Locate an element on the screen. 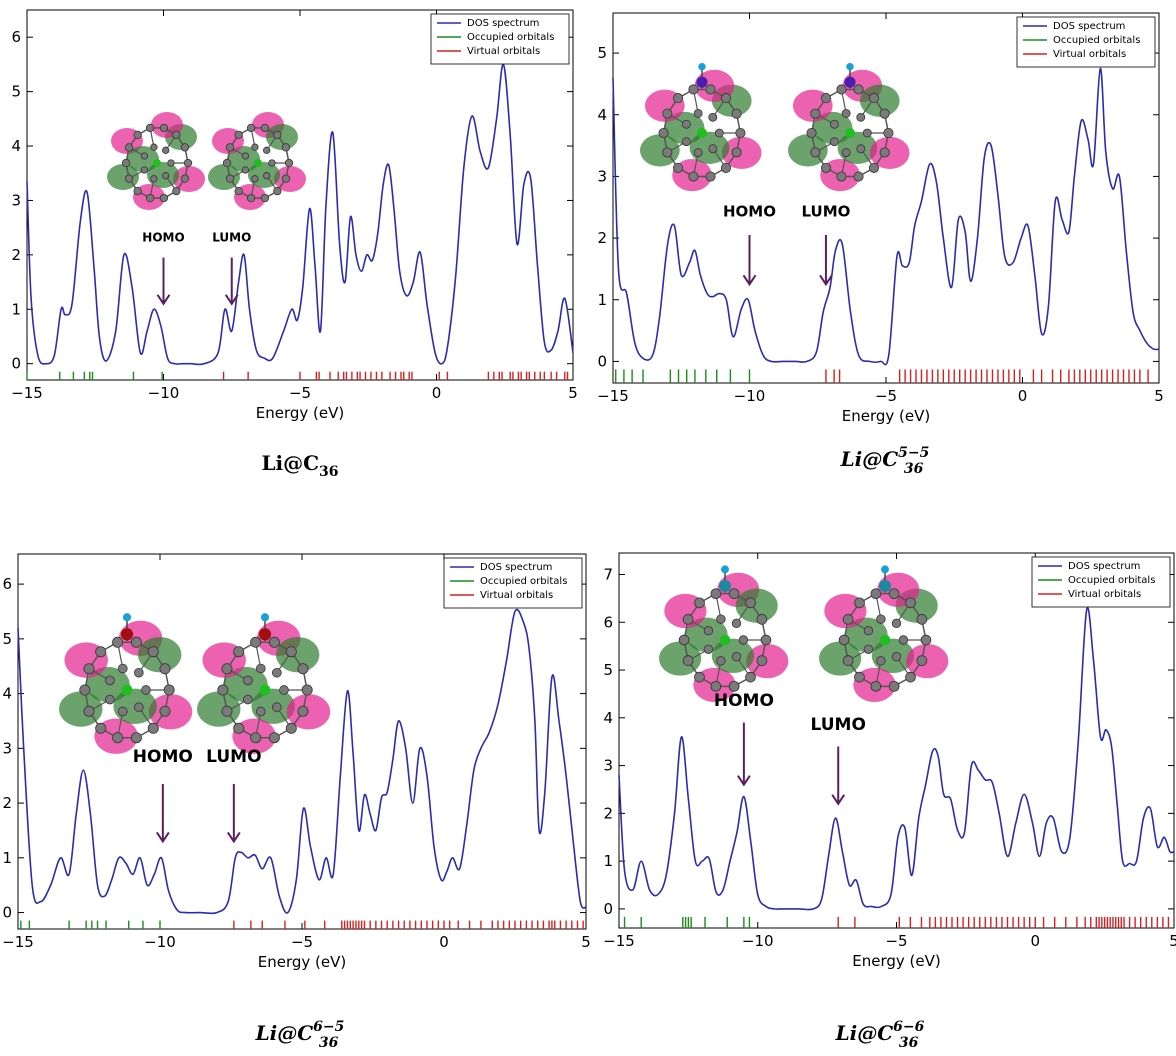  caption-superscript: 6−6 is located at coordinates (908, 1027).